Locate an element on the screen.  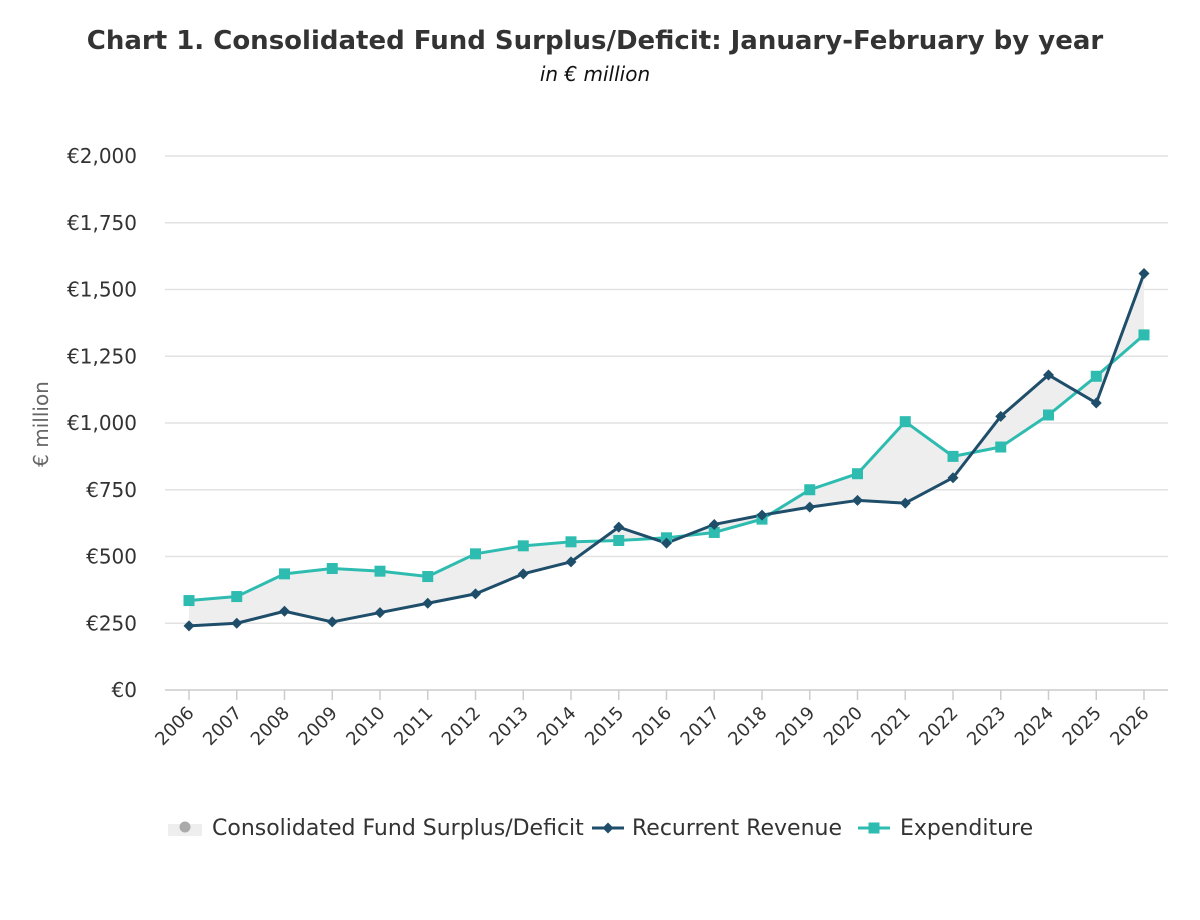
x-tick-label: 2013 is located at coordinates (509, 726).